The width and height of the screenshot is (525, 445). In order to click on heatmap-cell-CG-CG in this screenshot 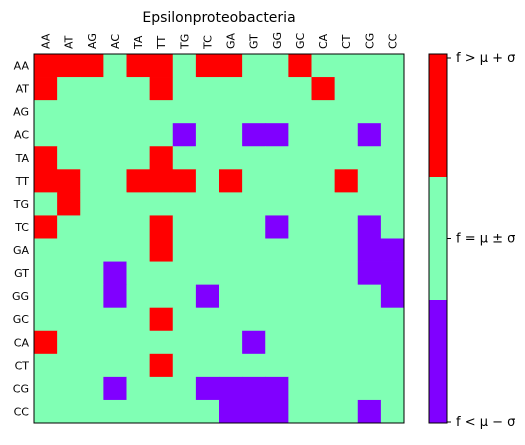, I will do `click(369, 388)`.